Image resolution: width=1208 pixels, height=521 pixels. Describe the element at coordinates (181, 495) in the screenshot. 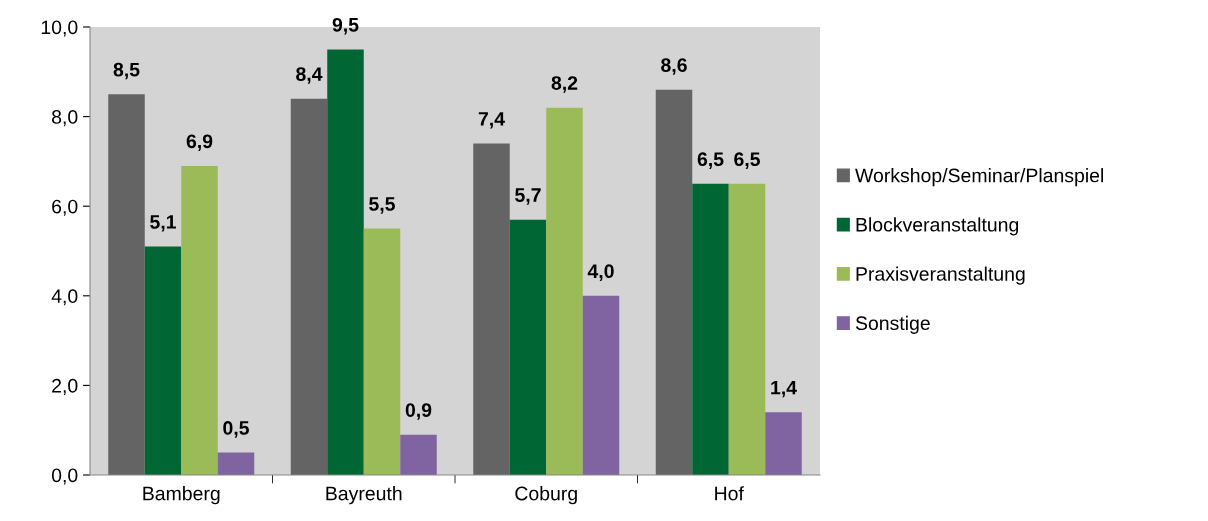

I see `x-tick-label: Bamberg` at that location.